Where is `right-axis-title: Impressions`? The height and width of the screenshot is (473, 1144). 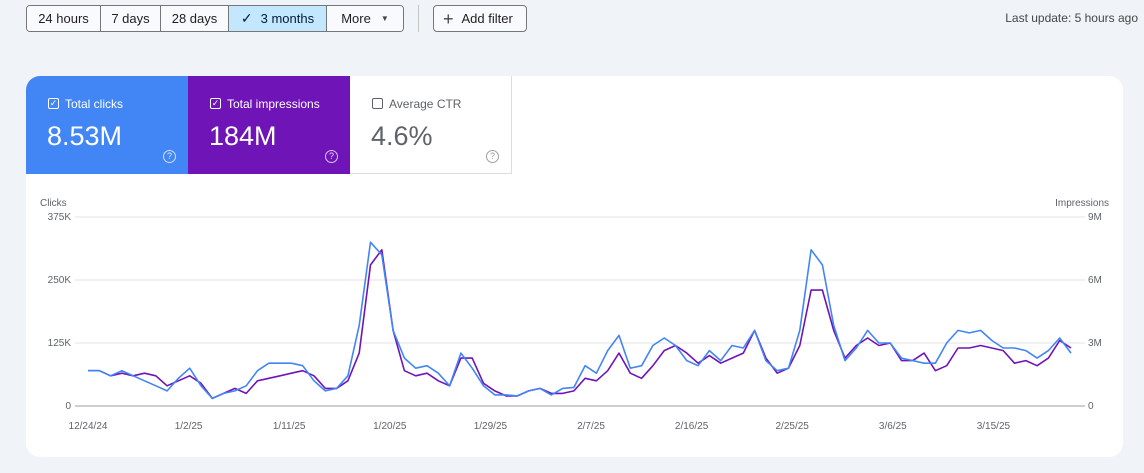 right-axis-title: Impressions is located at coordinates (1082, 203).